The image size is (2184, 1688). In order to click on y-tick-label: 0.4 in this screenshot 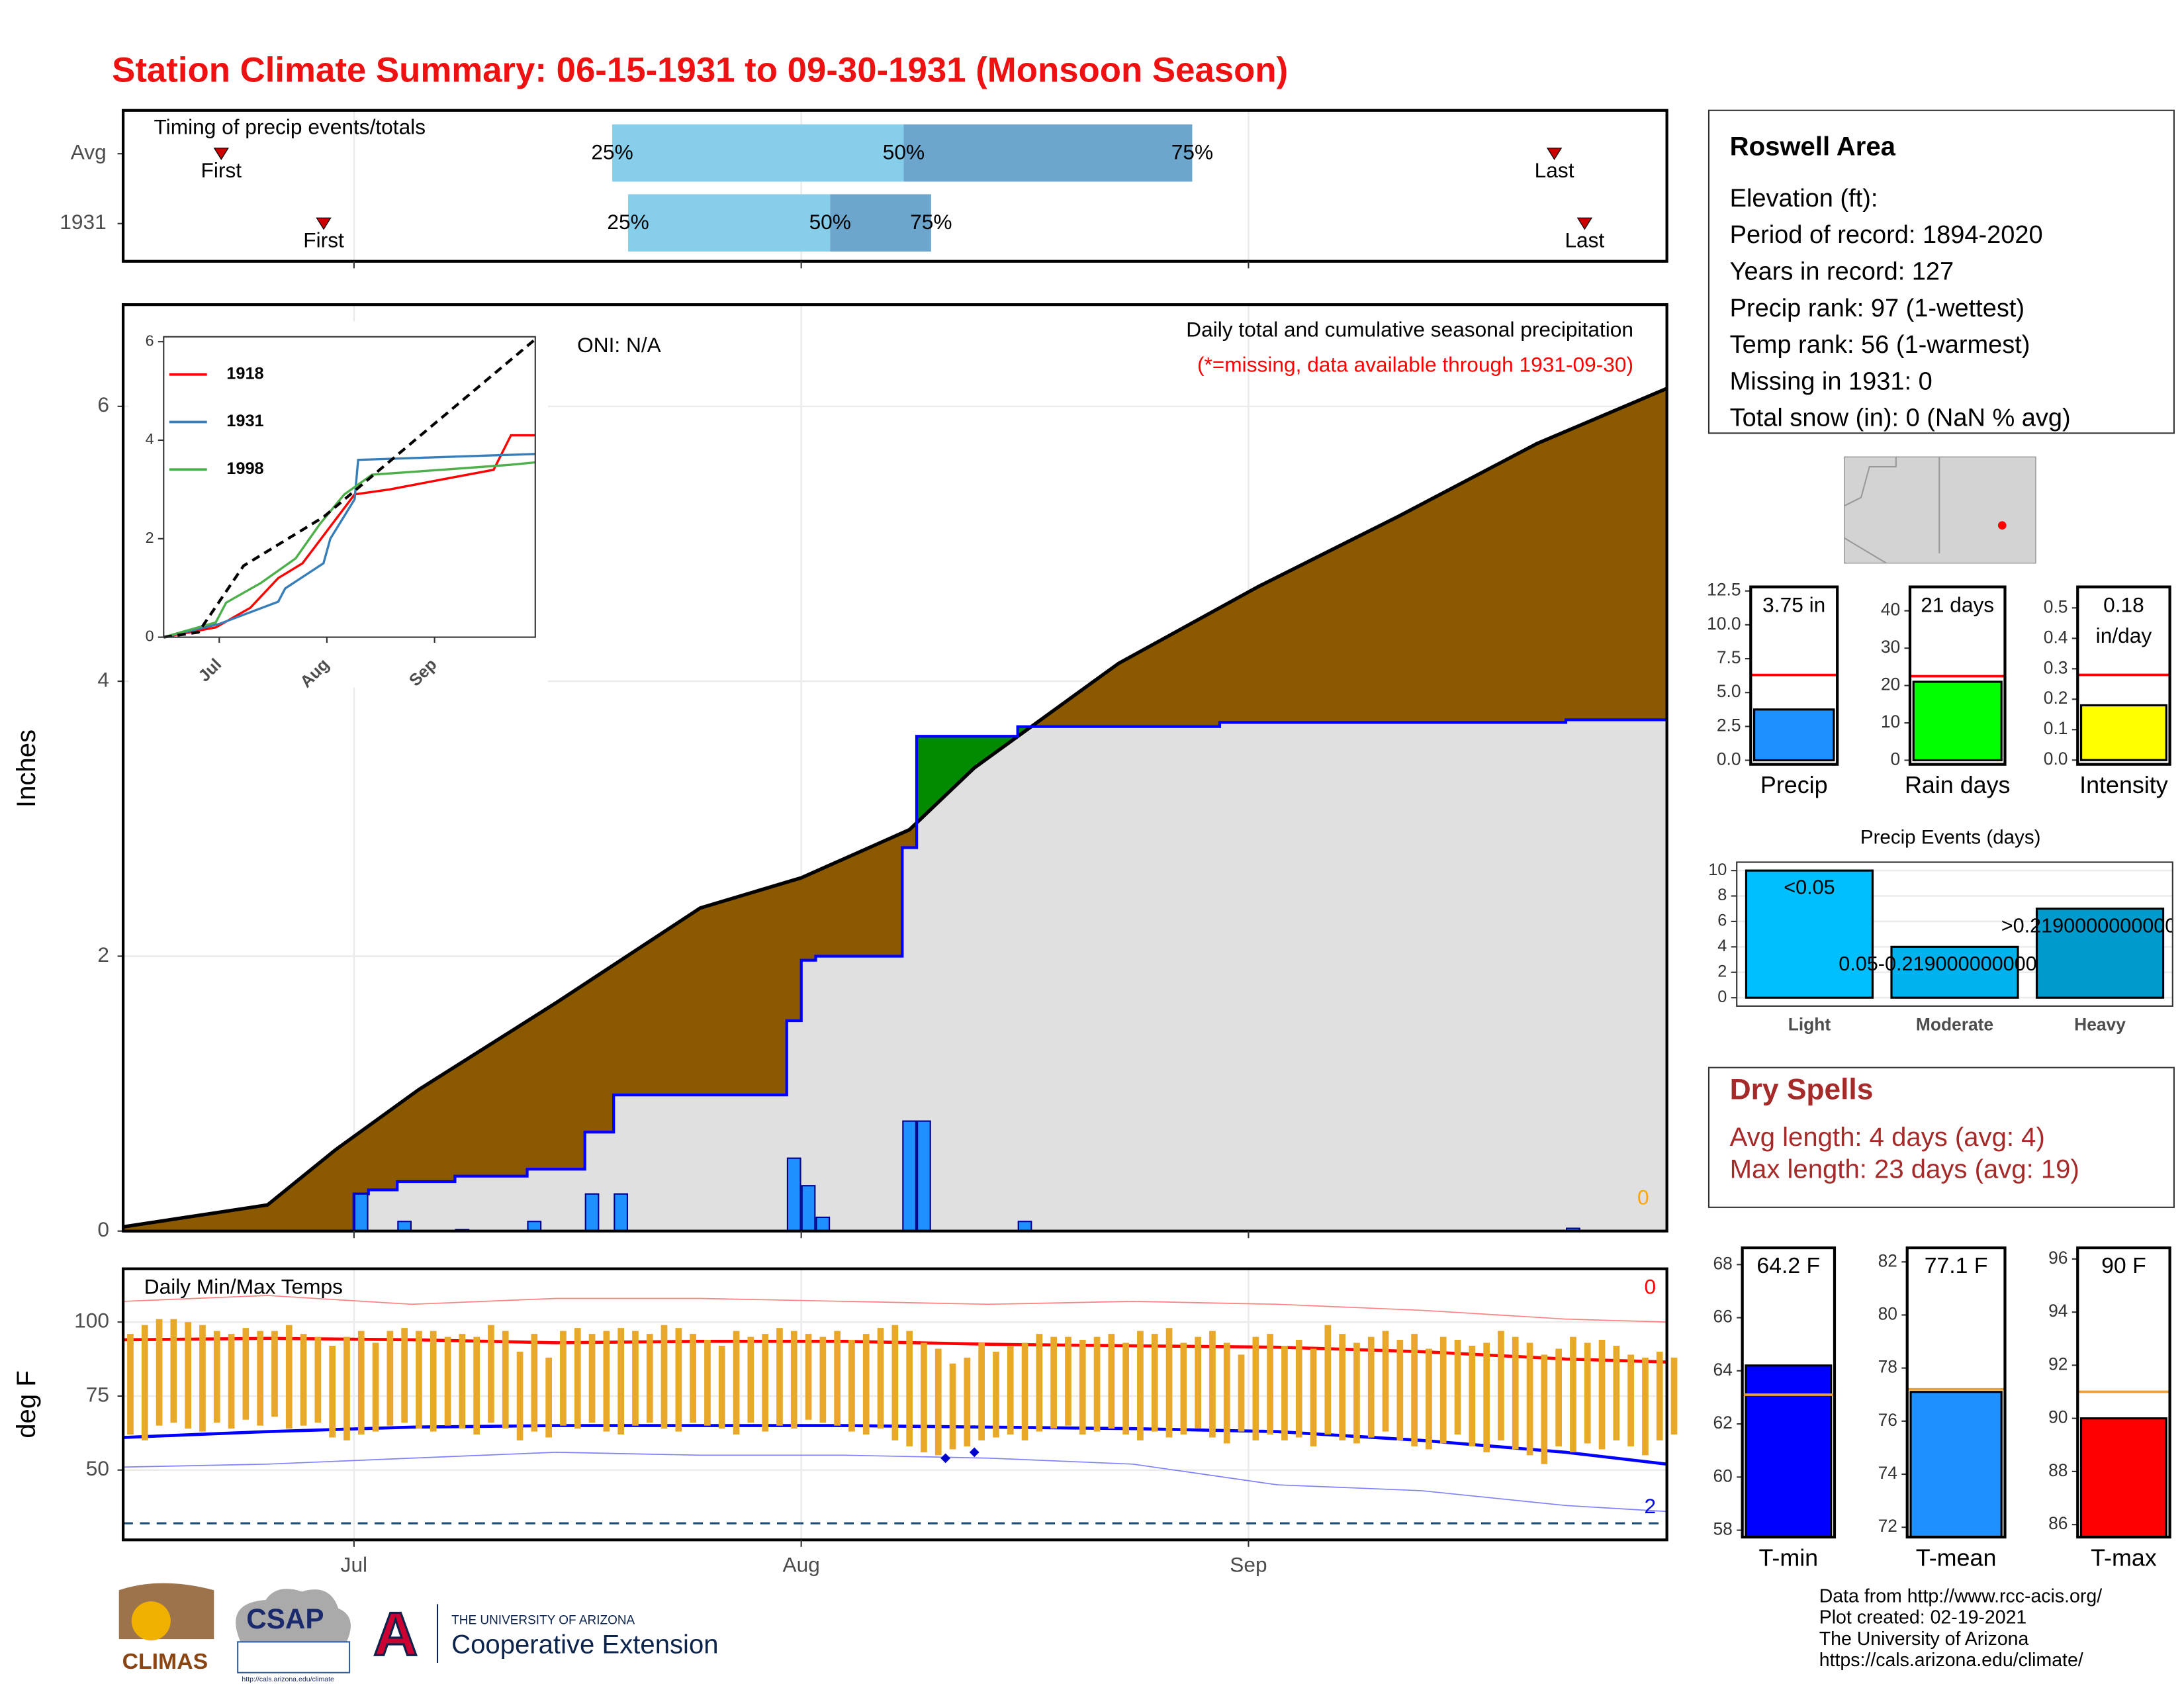, I will do `click(2056, 637)`.